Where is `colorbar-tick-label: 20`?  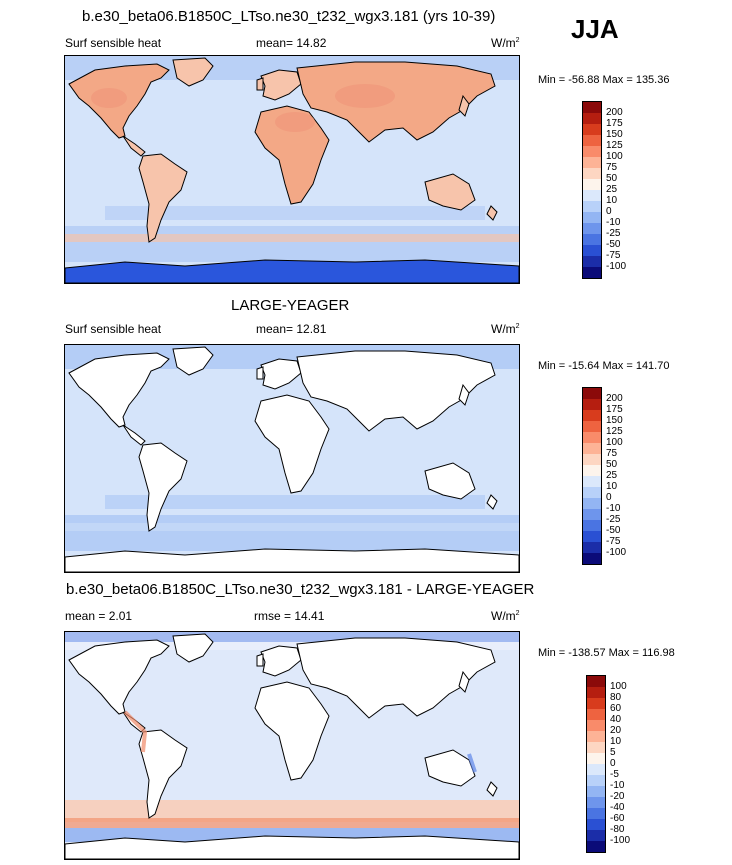 colorbar-tick-label: 20 is located at coordinates (616, 730).